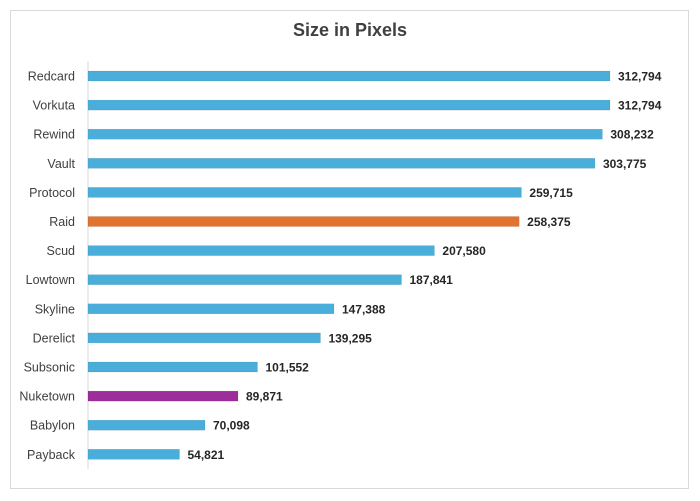  What do you see at coordinates (47, 397) in the screenshot?
I see `category-label-nuketown: Nuketown` at bounding box center [47, 397].